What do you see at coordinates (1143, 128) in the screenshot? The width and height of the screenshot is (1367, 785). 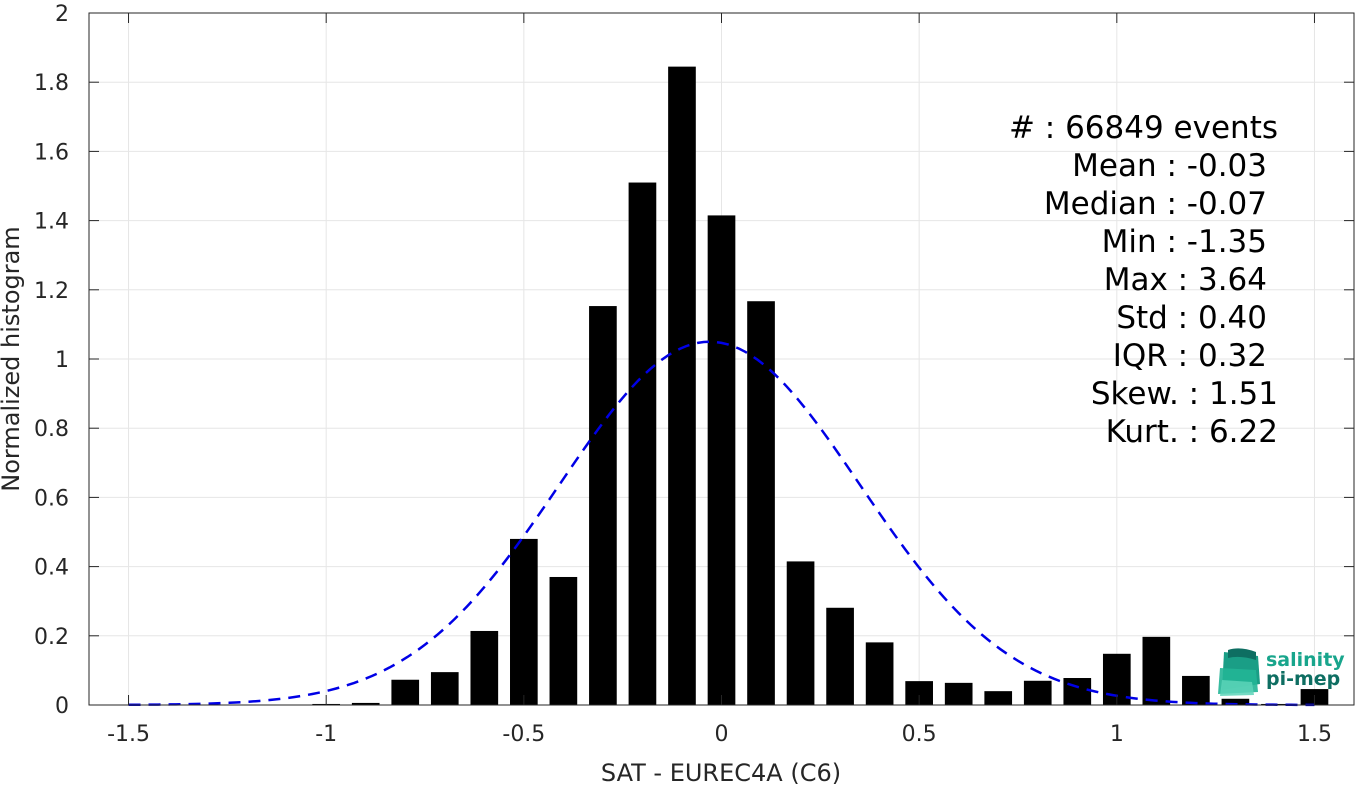 I see `stat-events: # : 66849 events` at bounding box center [1143, 128].